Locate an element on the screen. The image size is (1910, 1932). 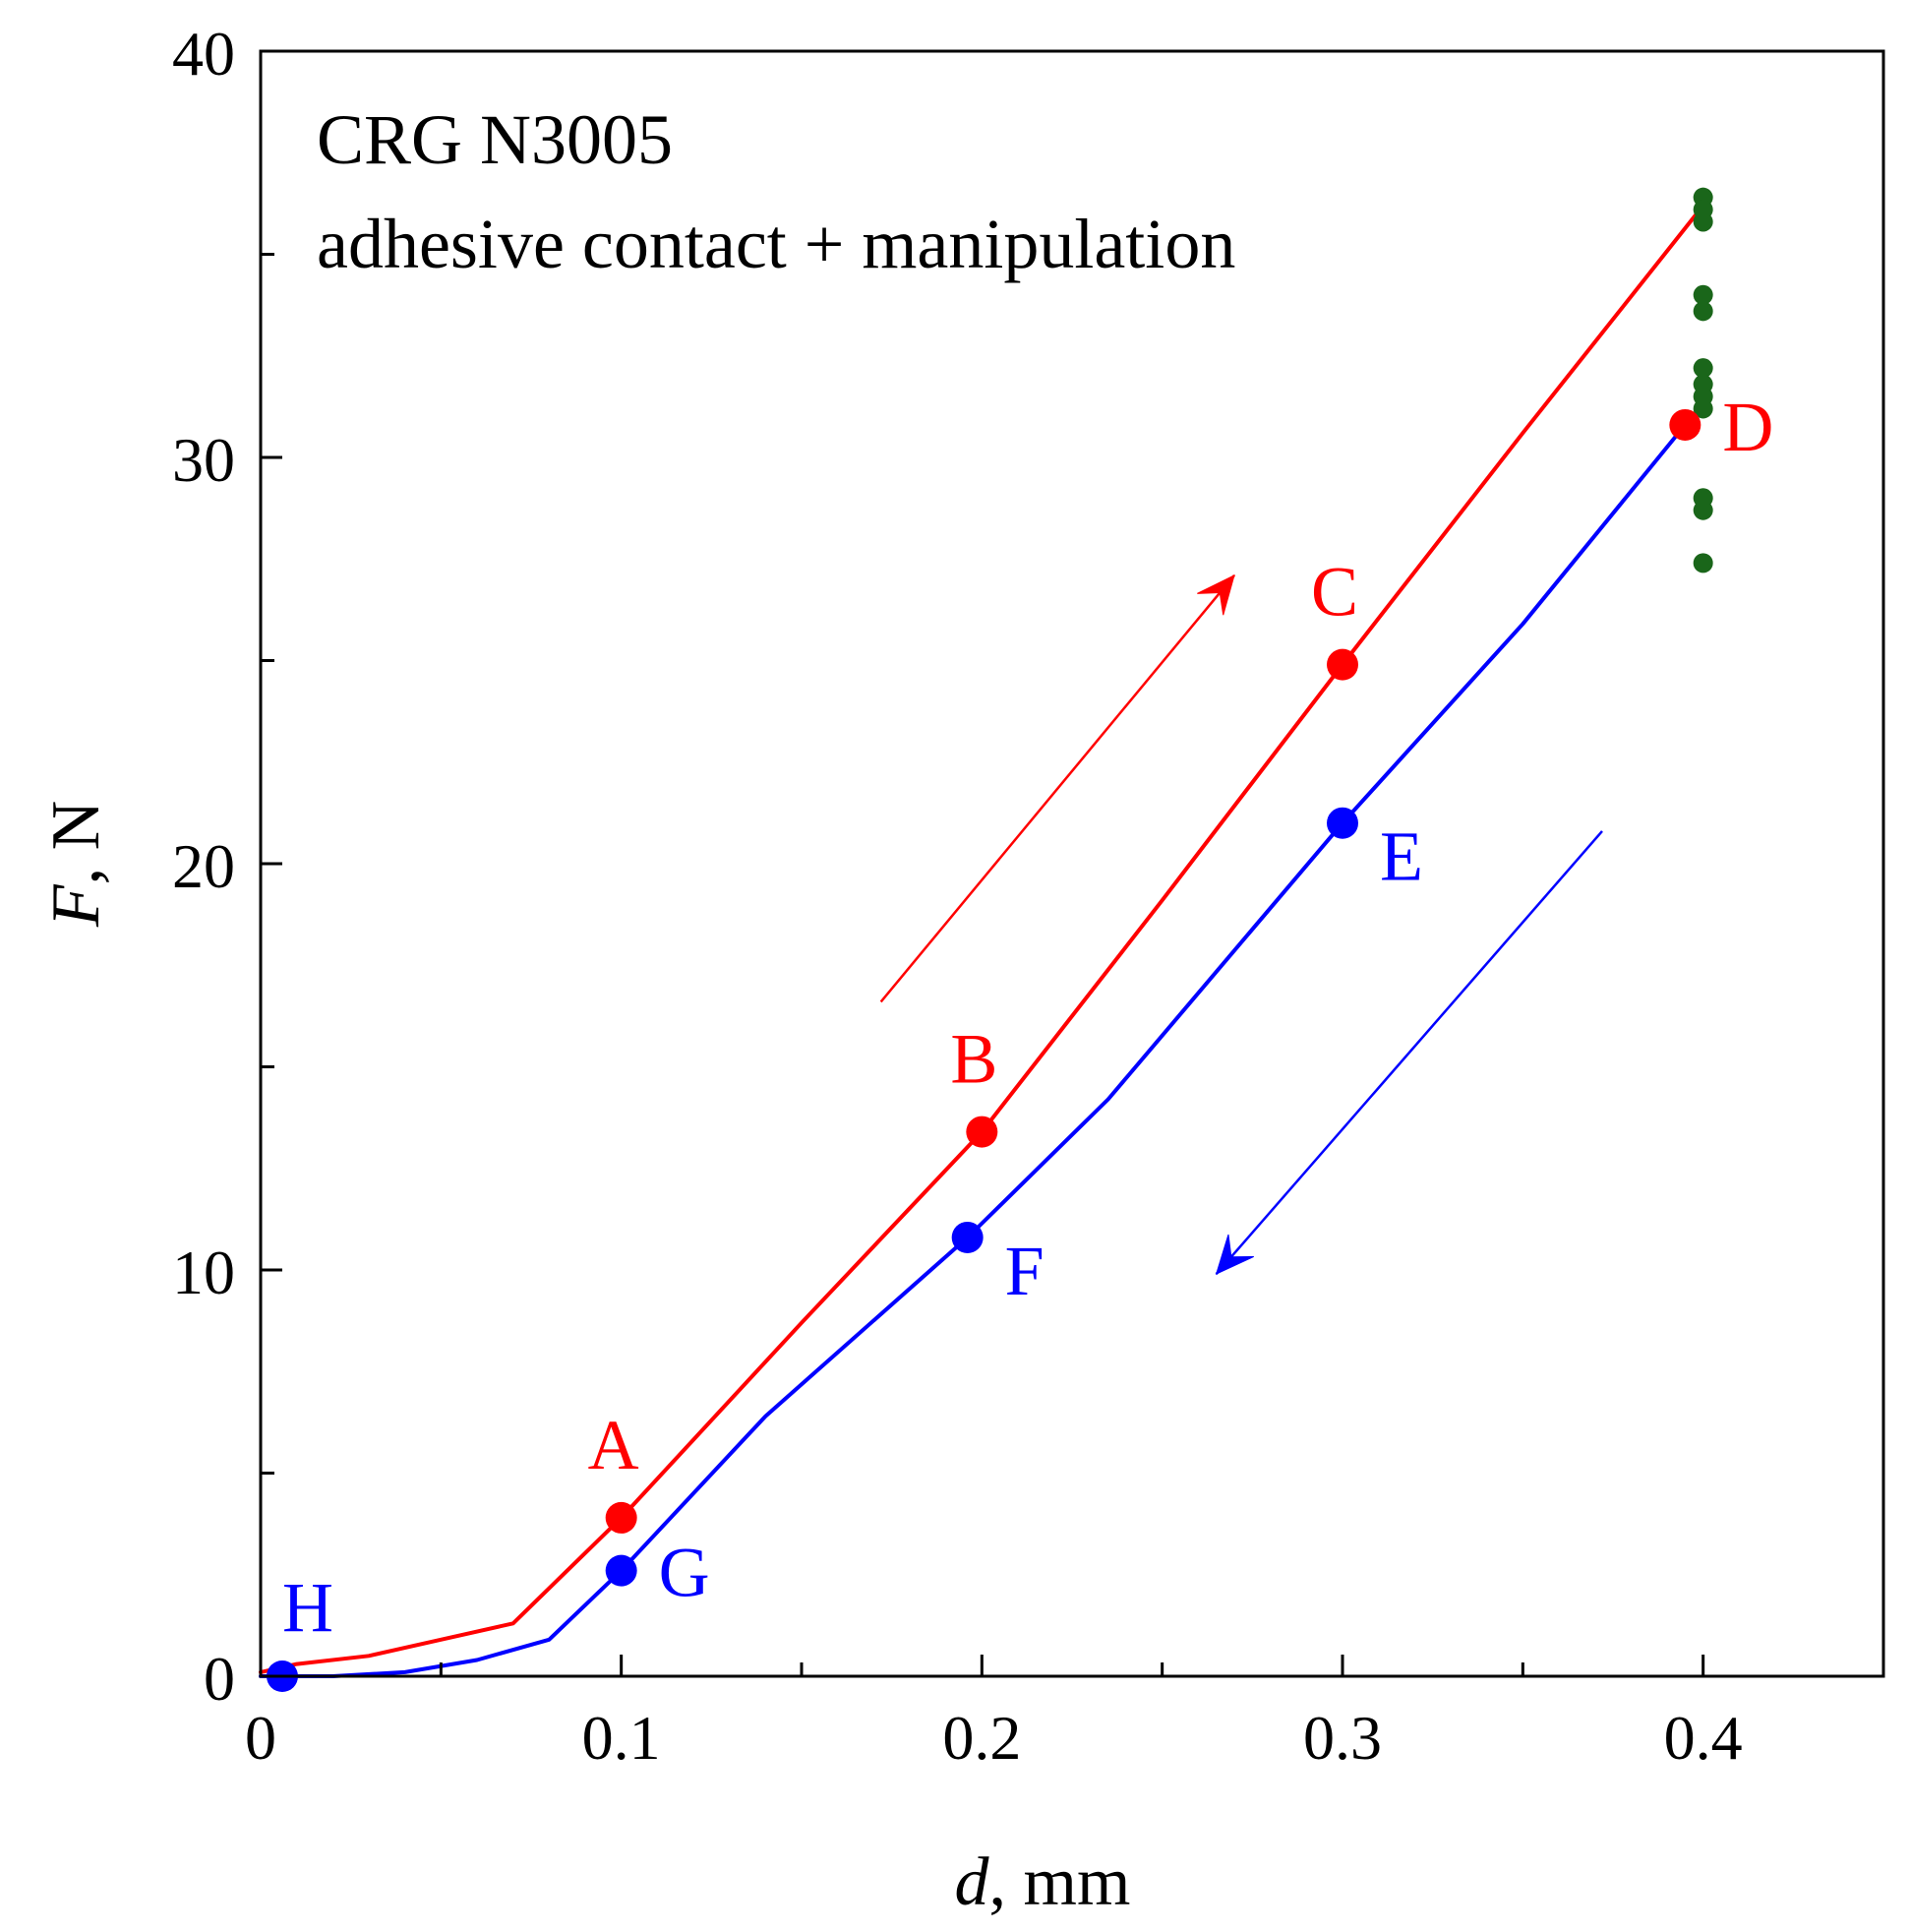
unloading-direction-arrow-head is located at coordinates (1234, 1255).